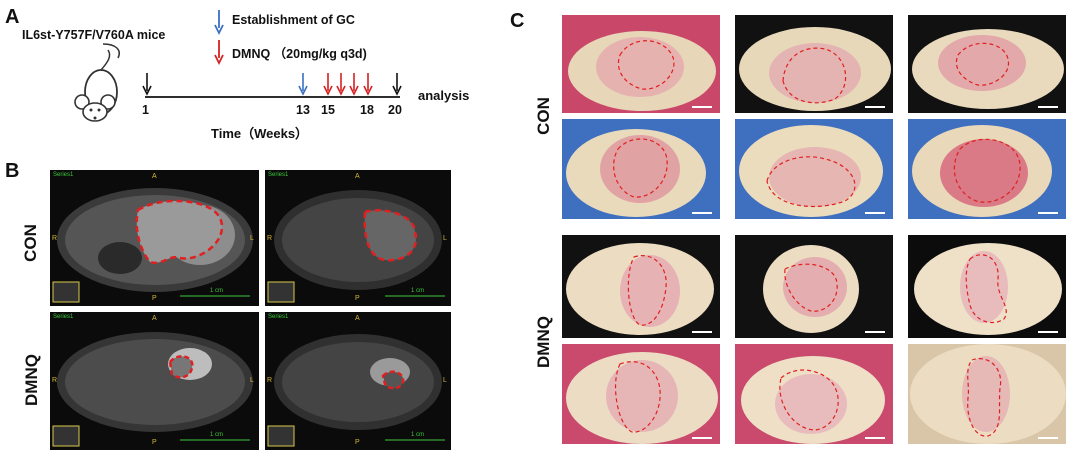 The width and height of the screenshot is (1080, 459). I want to click on panel-b-row-label-dmnq: DMNQ, so click(31, 380).